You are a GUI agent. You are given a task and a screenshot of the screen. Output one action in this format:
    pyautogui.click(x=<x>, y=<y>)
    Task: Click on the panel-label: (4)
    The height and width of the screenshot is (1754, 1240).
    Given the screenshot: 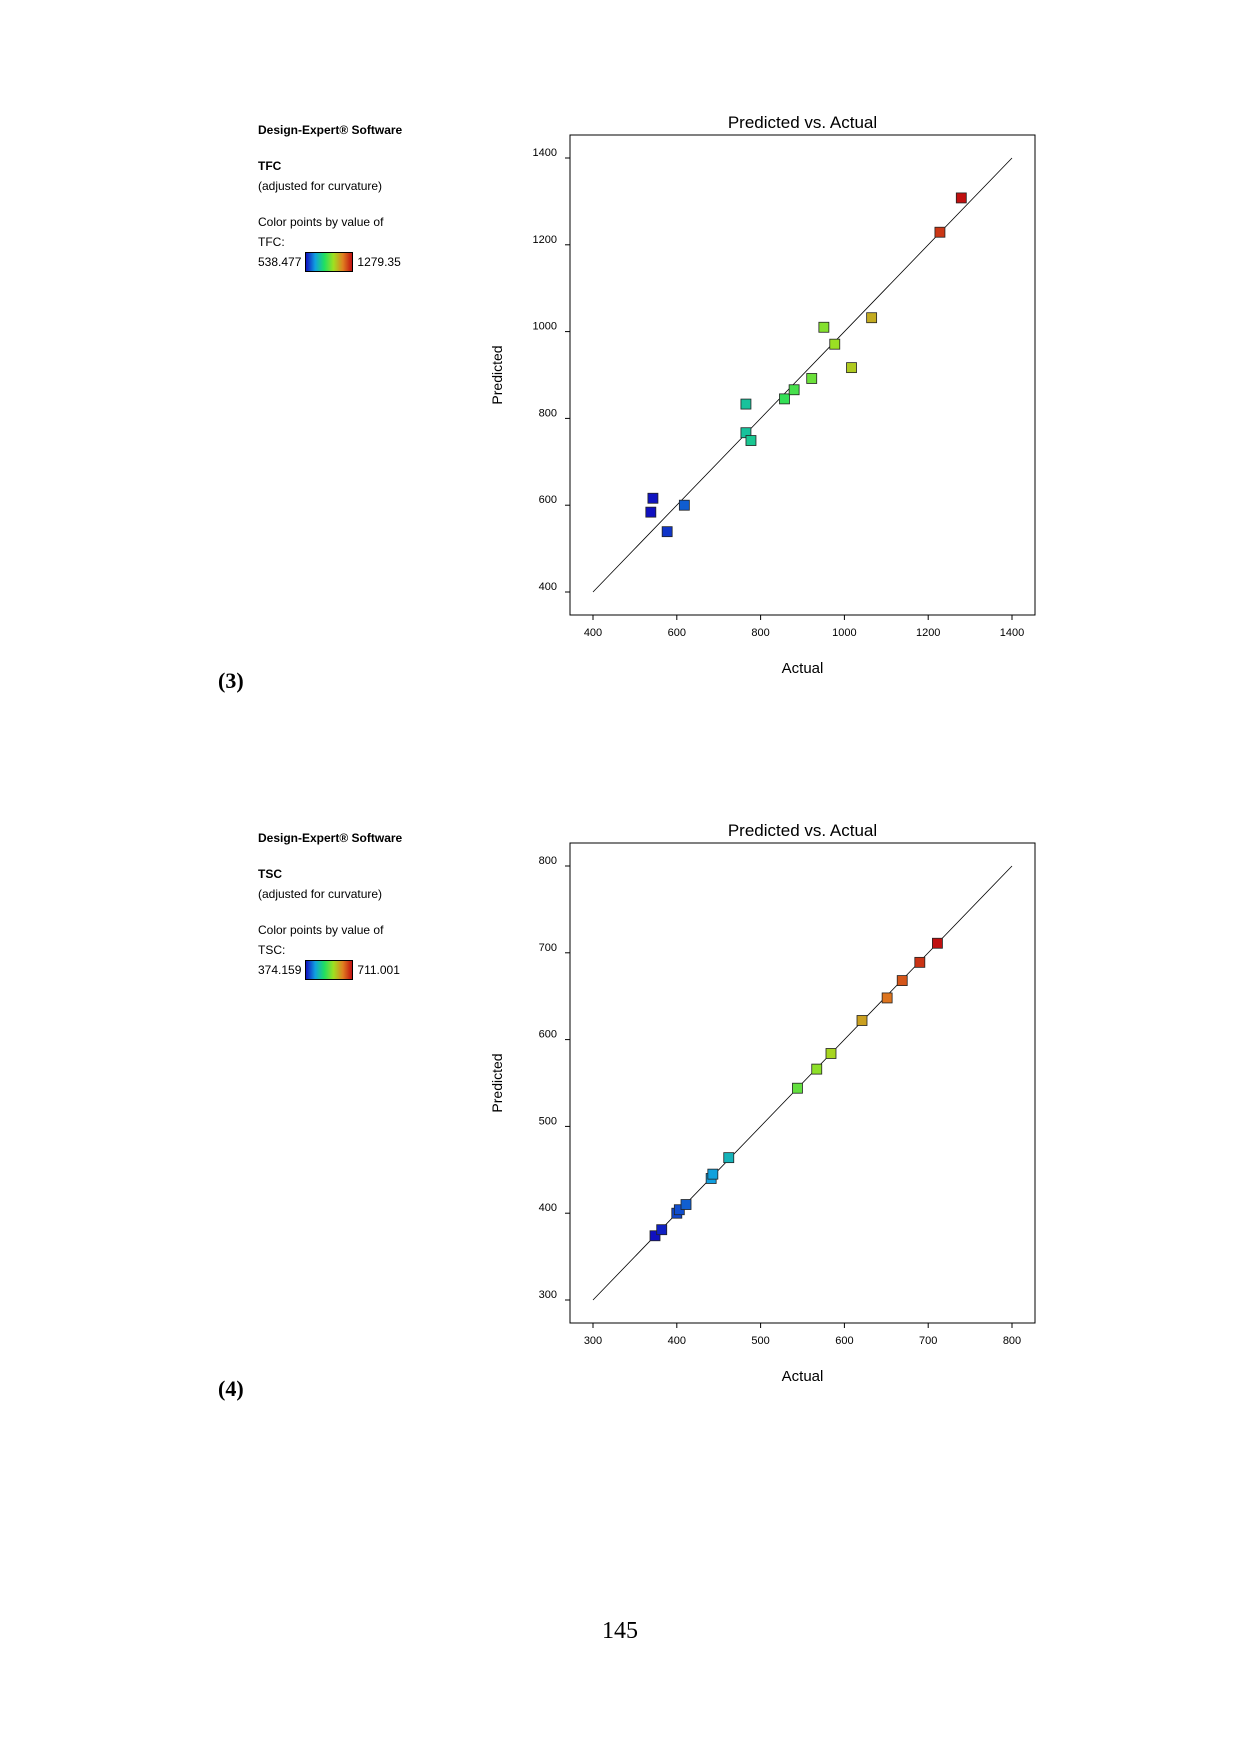 What is the action you would take?
    pyautogui.click(x=231, y=1388)
    